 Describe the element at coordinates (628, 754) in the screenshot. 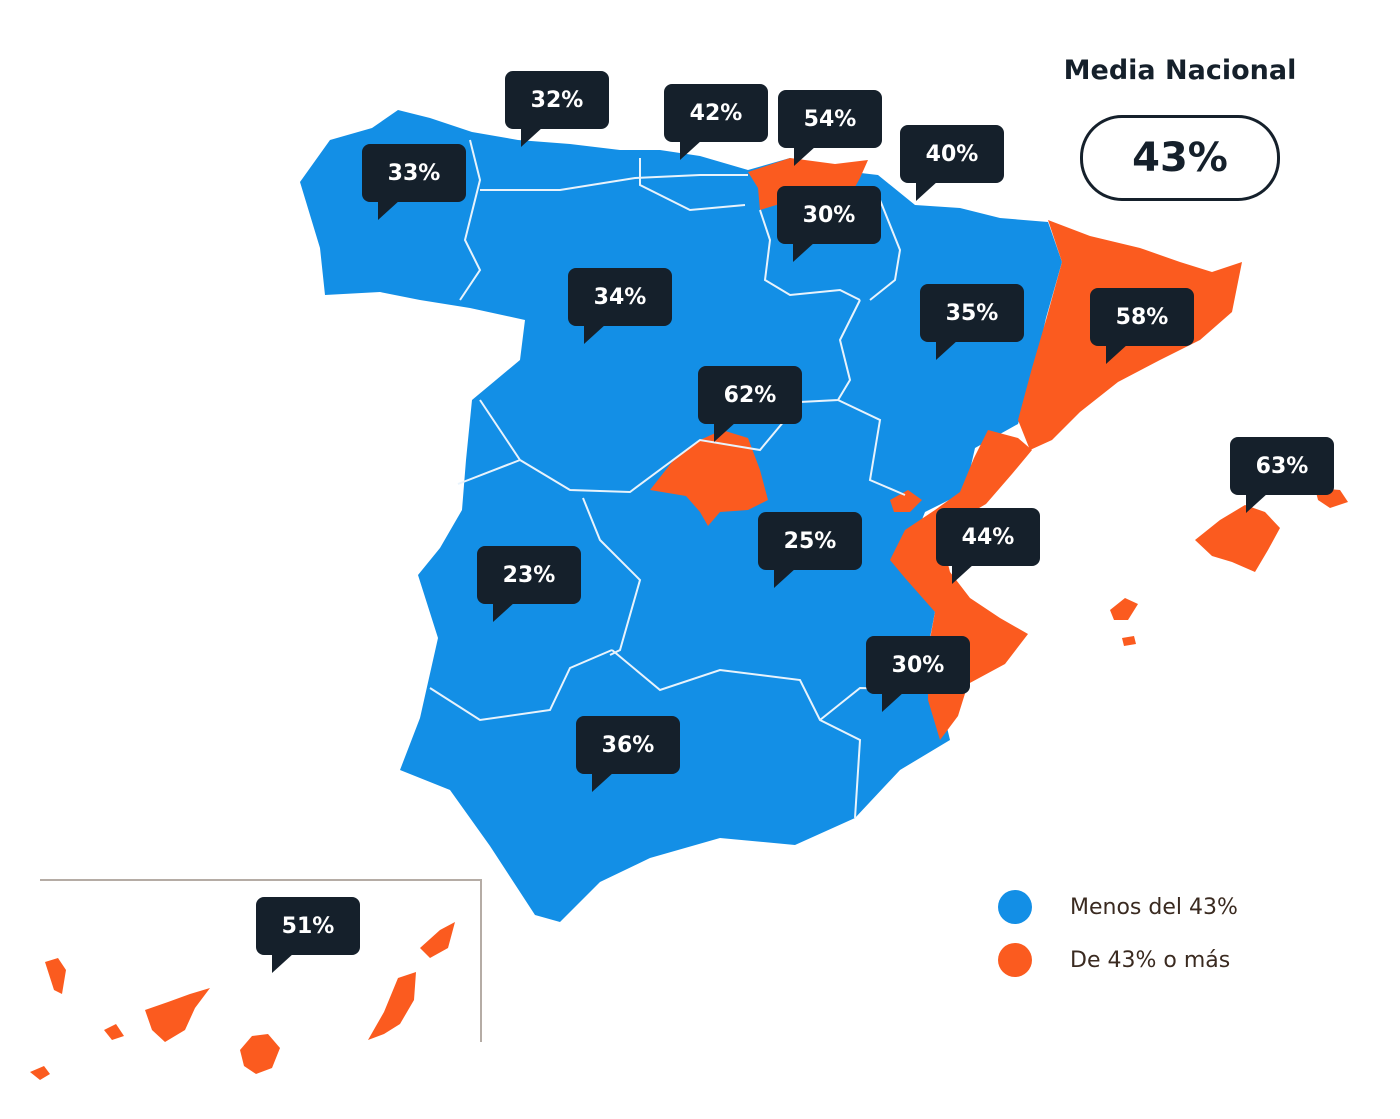

I see `region-label-andalucia: 36%` at that location.